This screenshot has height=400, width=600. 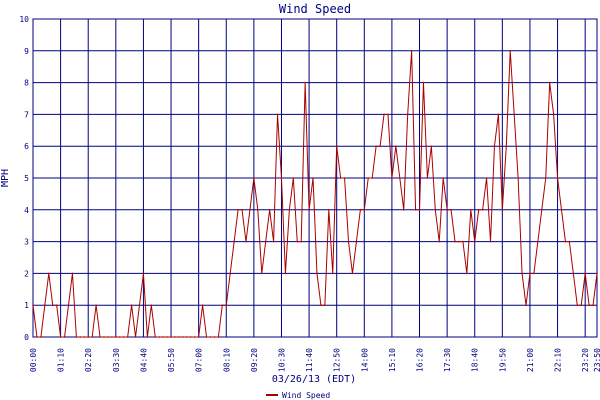 What do you see at coordinates (26, 114) in the screenshot?
I see `y-tick-label: 7` at bounding box center [26, 114].